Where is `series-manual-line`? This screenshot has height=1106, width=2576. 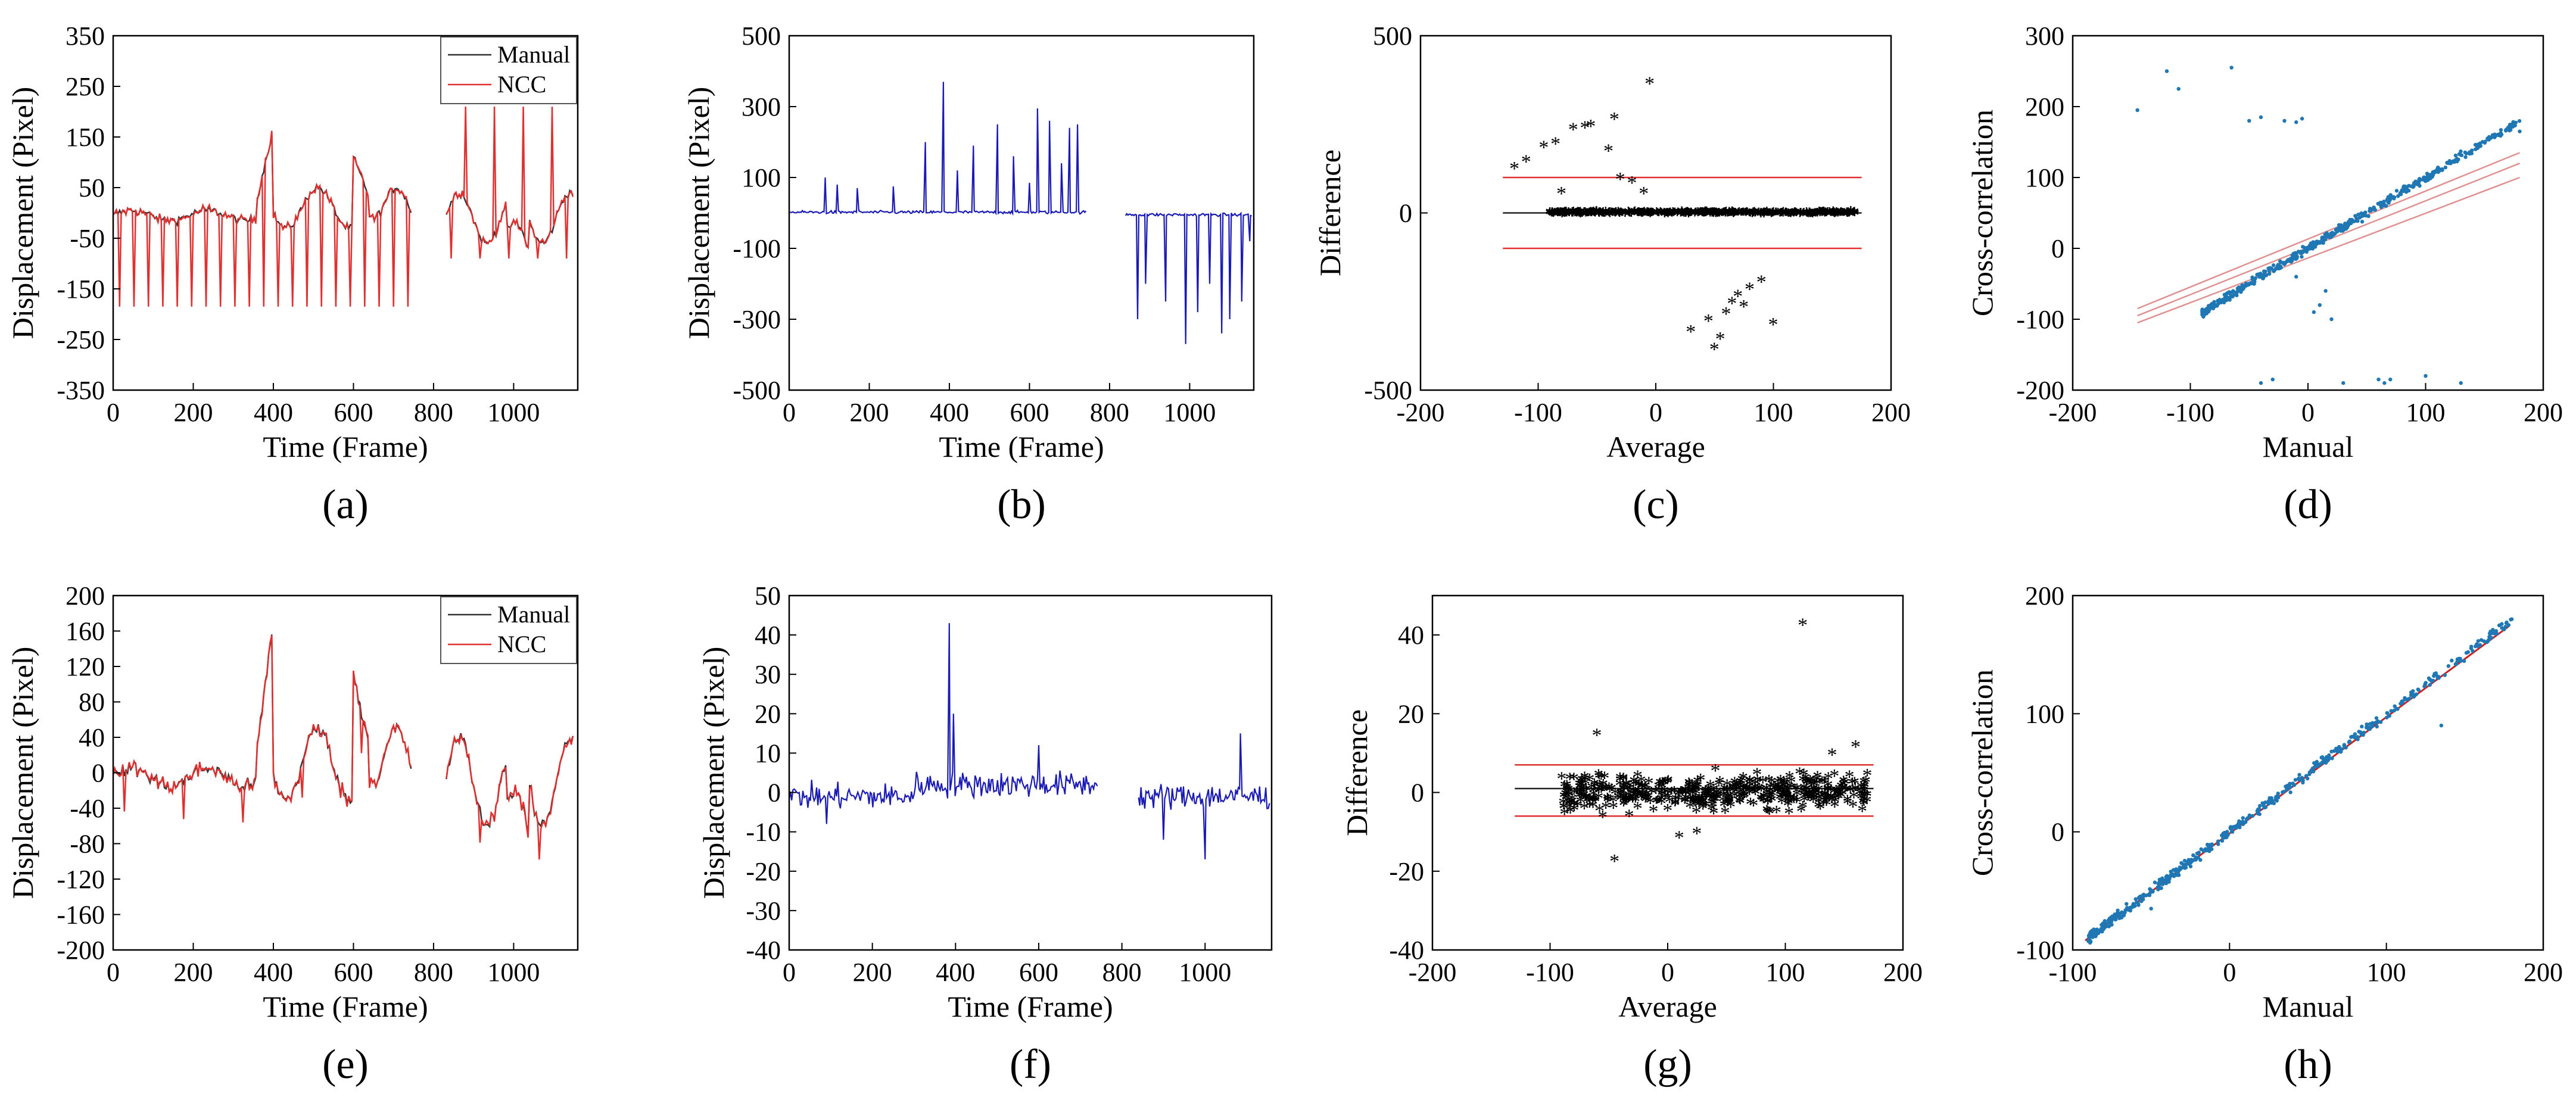
series-manual-line is located at coordinates (343, 191).